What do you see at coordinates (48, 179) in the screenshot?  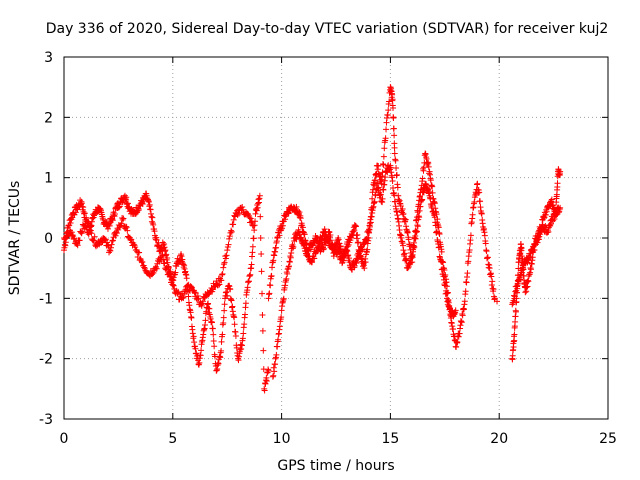 I see `y-tick-label: 1` at bounding box center [48, 179].